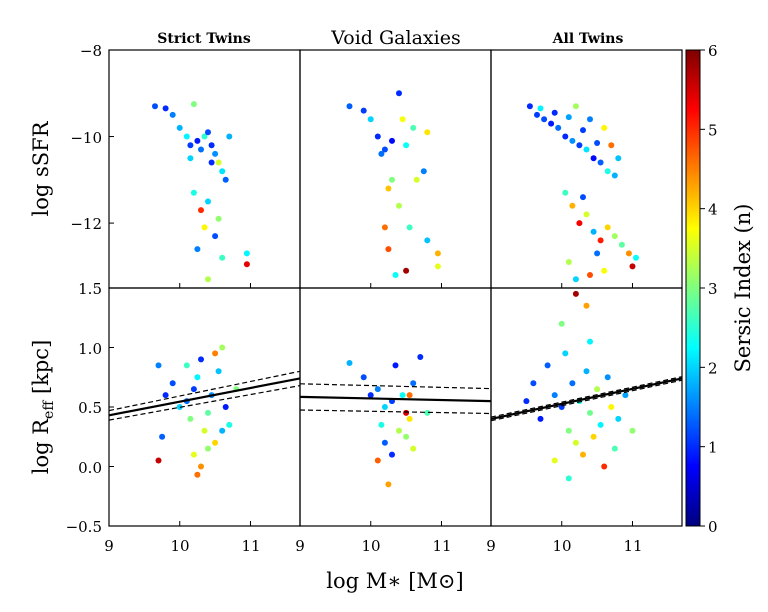  Describe the element at coordinates (713, 51) in the screenshot. I see `colorbar-tick-label: 6` at that location.